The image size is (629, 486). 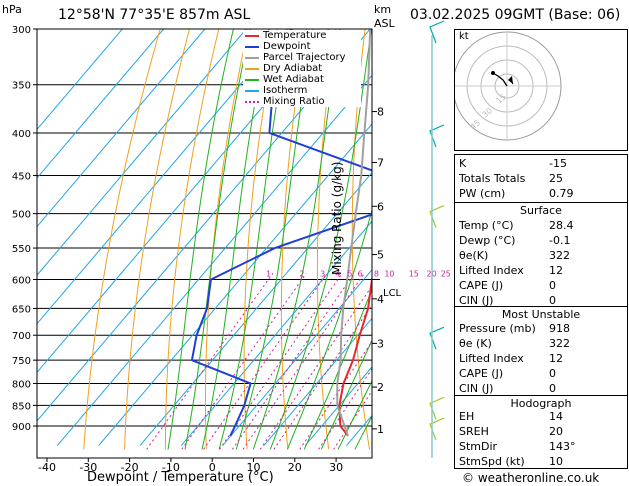 What do you see at coordinates (355, 355) in the screenshot?
I see `temperature-line` at bounding box center [355, 355].